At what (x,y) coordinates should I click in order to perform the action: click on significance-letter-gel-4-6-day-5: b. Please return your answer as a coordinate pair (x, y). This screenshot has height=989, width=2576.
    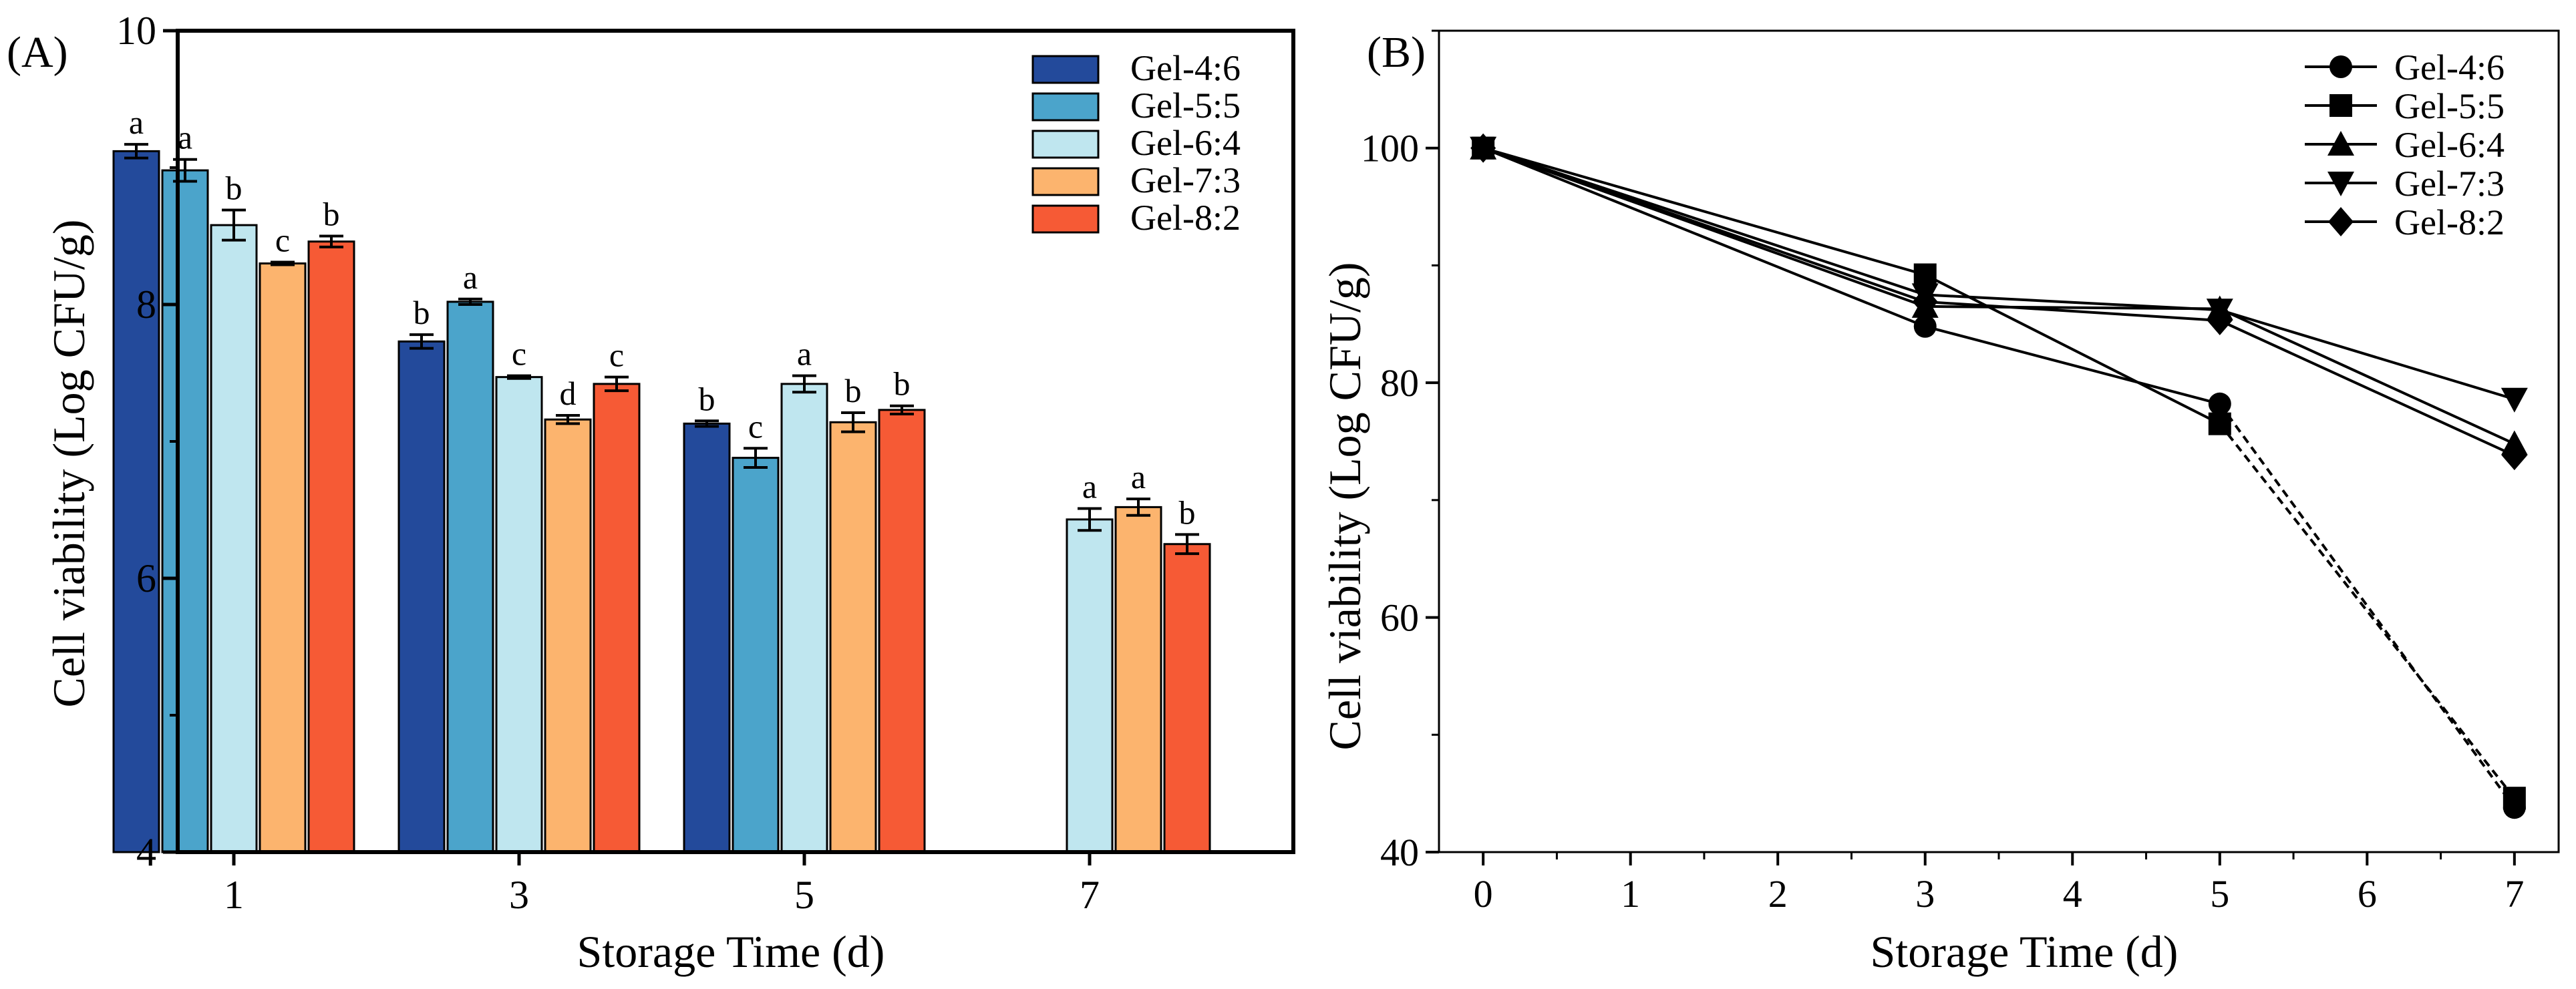
    Looking at the image, I should click on (707, 398).